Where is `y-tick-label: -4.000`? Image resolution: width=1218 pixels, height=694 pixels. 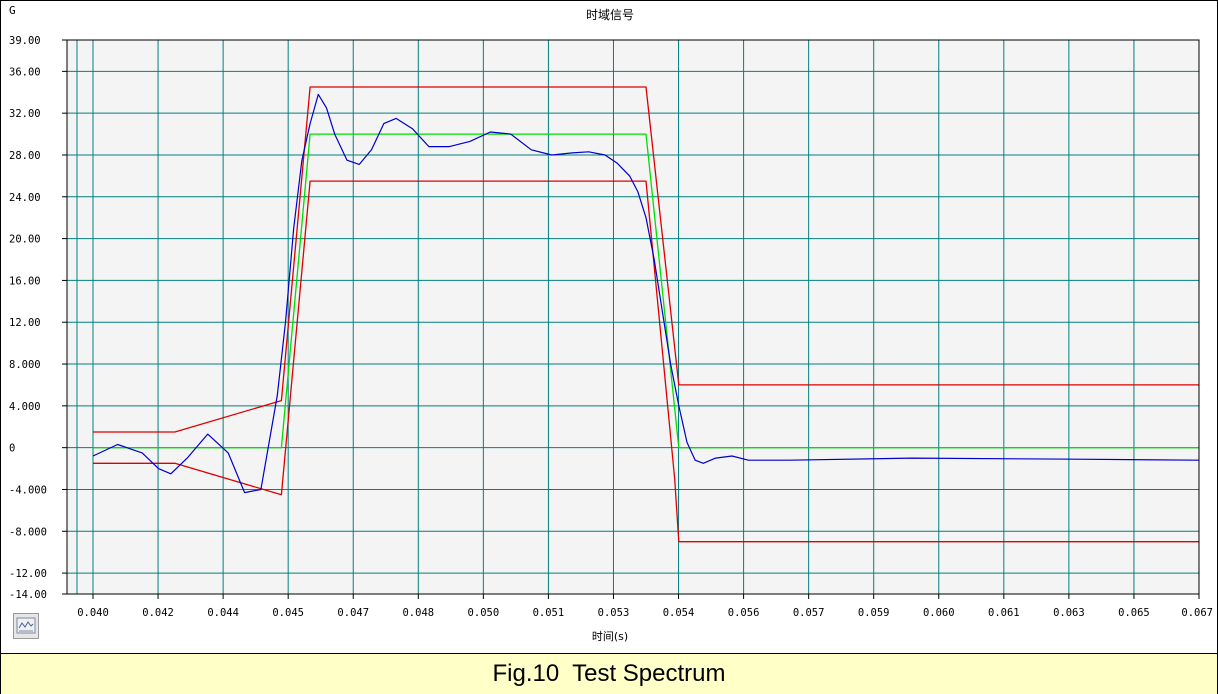
y-tick-label: -4.000 is located at coordinates (28, 490).